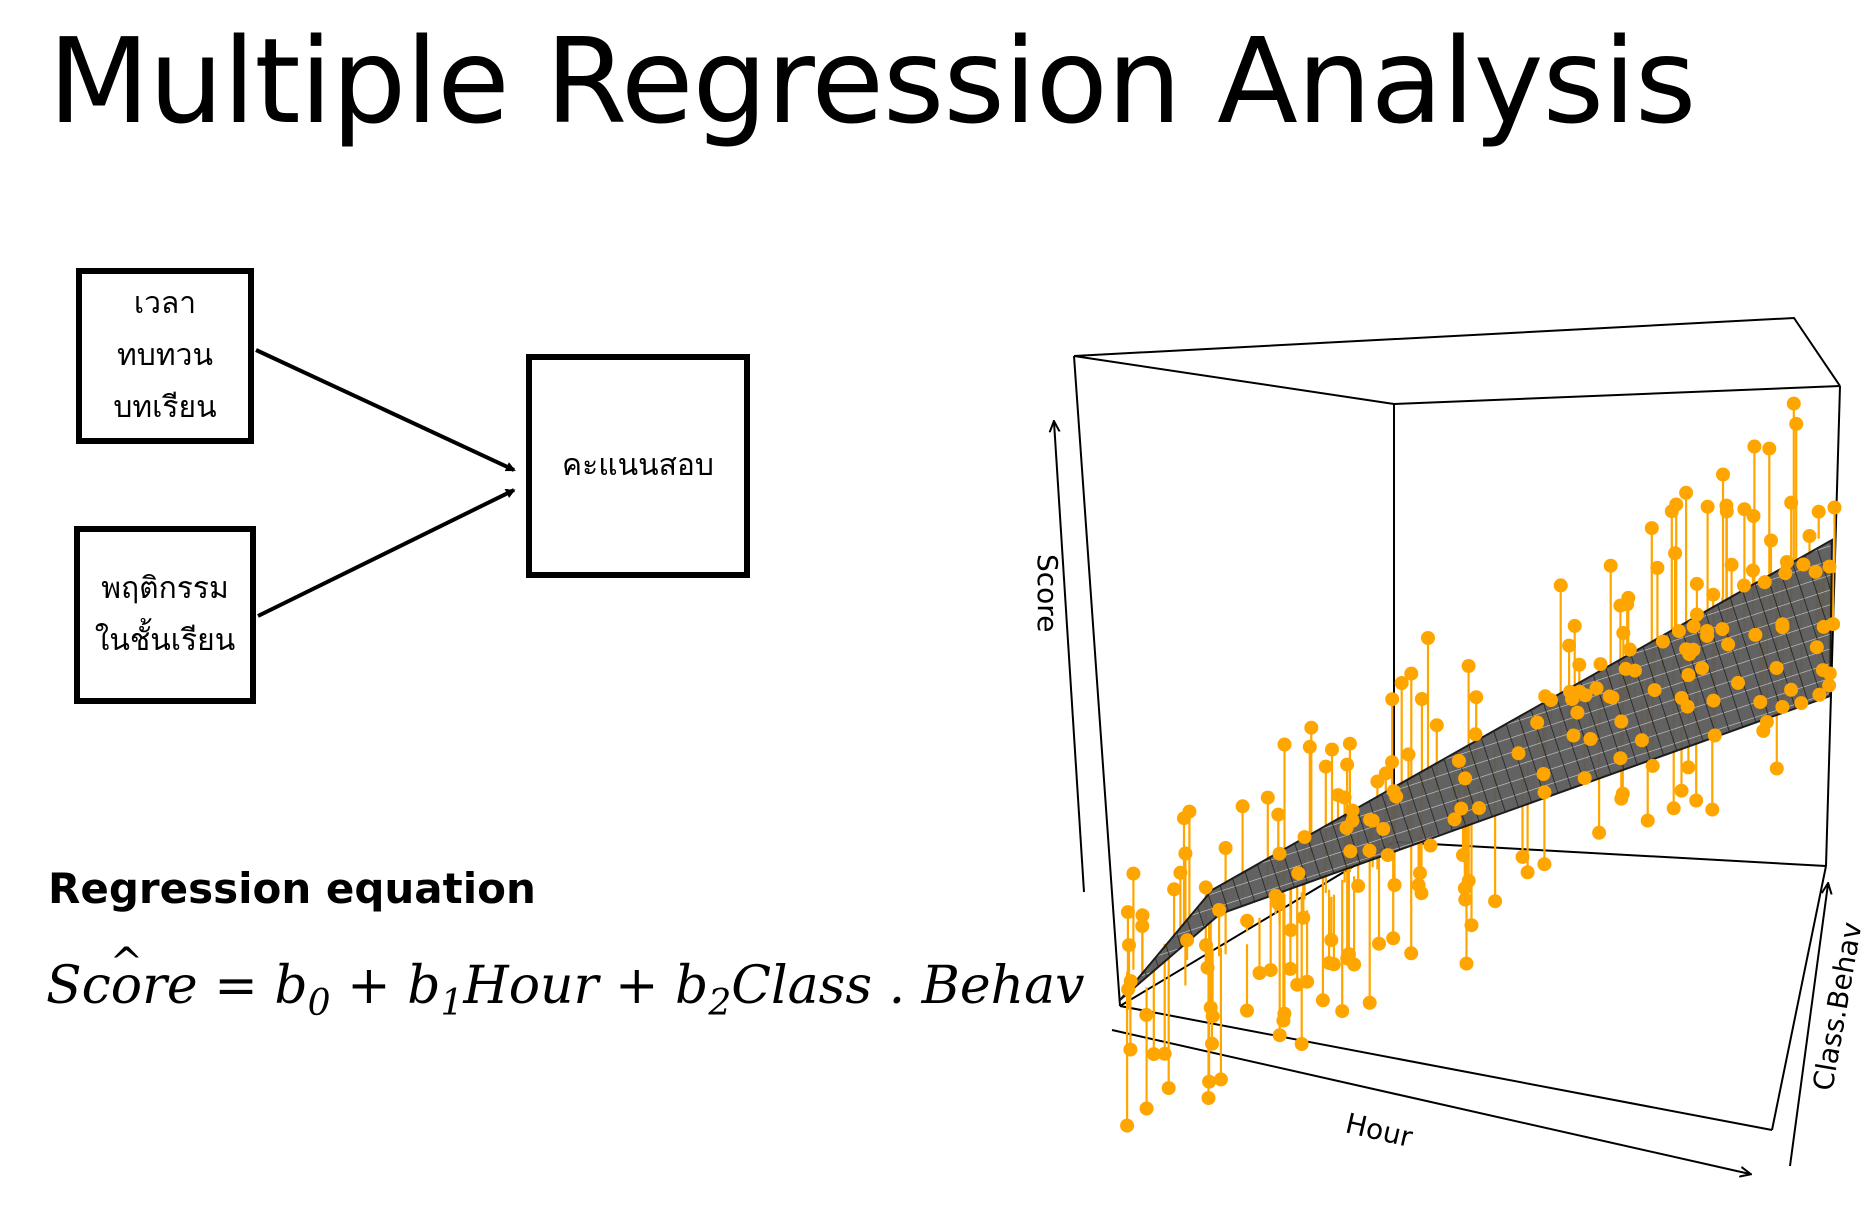  What do you see at coordinates (165, 356) in the screenshot?
I see `predictor-review-time-box: เวลา ทบทวน บทเรียน` at bounding box center [165, 356].